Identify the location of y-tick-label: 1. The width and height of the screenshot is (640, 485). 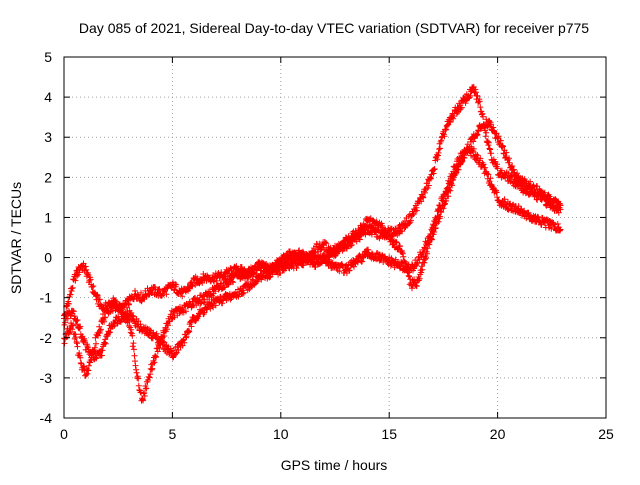
(48, 217).